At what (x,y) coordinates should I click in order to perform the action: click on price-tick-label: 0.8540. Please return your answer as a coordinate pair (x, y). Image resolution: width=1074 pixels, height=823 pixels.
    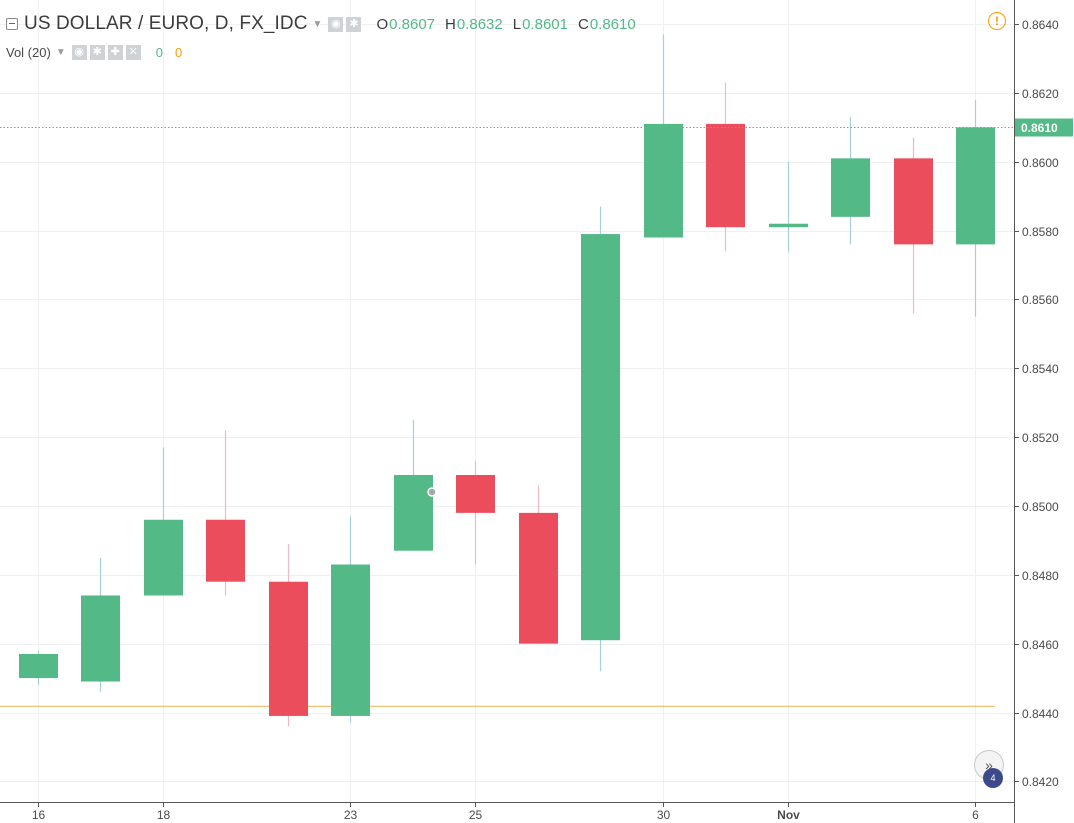
    Looking at the image, I should click on (1040, 369).